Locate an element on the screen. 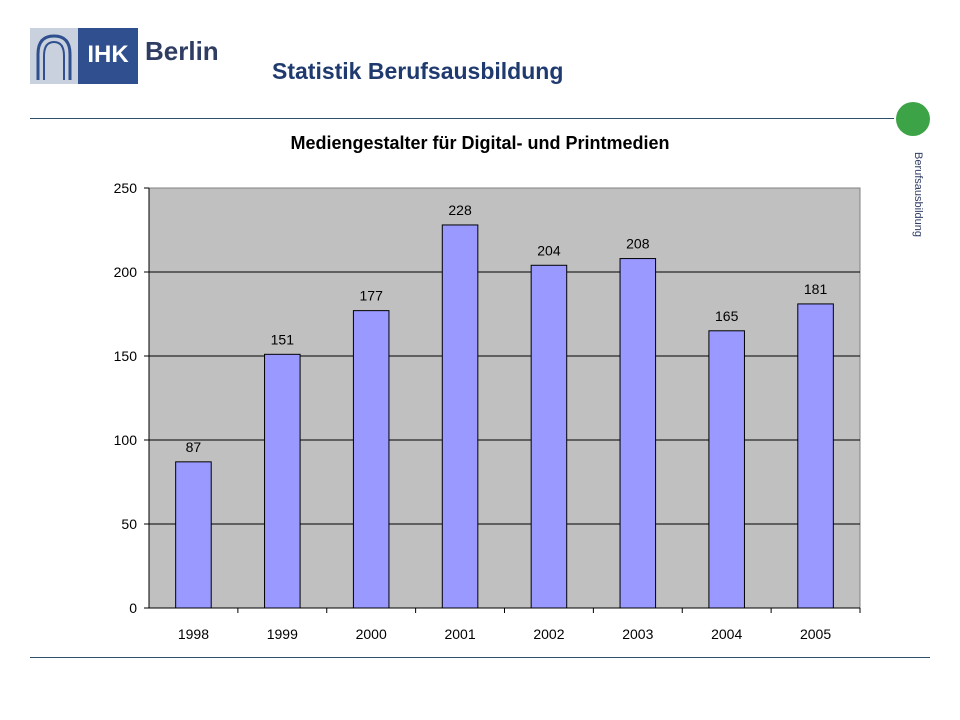 Image resolution: width=960 pixels, height=720 pixels. top-divider is located at coordinates (462, 118).